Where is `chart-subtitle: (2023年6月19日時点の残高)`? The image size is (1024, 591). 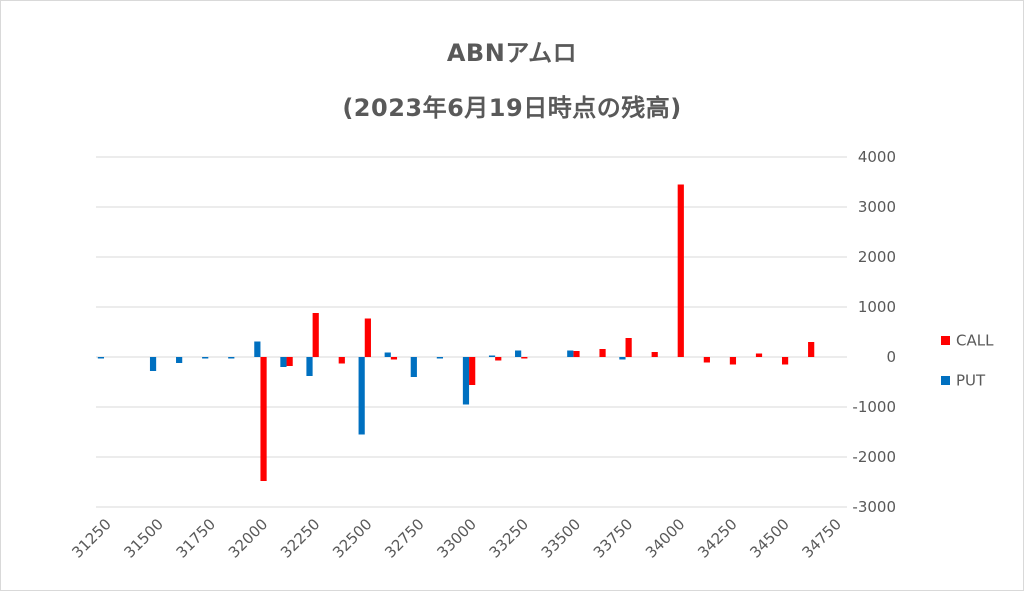 chart-subtitle: (2023年6月19日時点の残高) is located at coordinates (512, 108).